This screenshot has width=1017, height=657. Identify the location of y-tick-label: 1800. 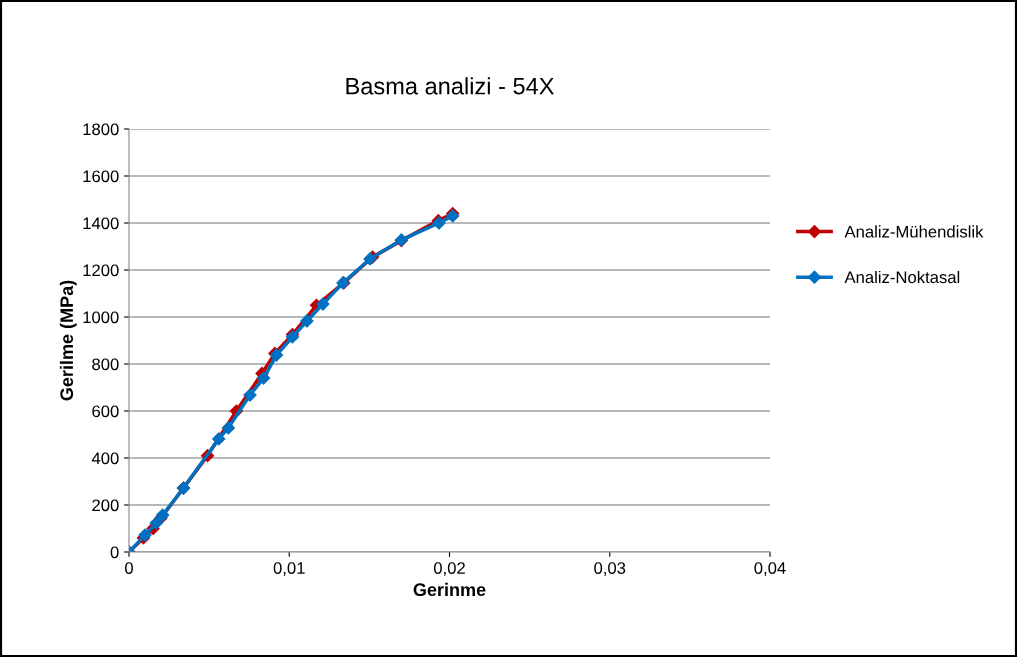
(101, 129).